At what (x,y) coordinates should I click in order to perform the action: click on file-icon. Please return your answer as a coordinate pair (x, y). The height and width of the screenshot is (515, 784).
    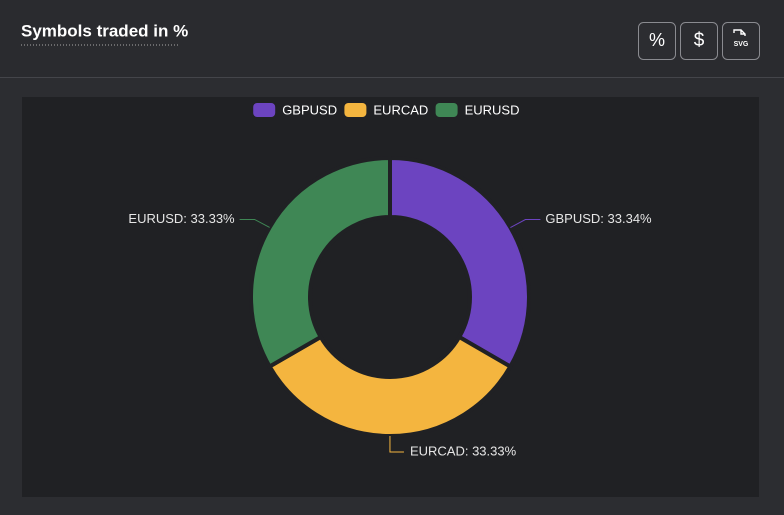
    Looking at the image, I should click on (739, 32).